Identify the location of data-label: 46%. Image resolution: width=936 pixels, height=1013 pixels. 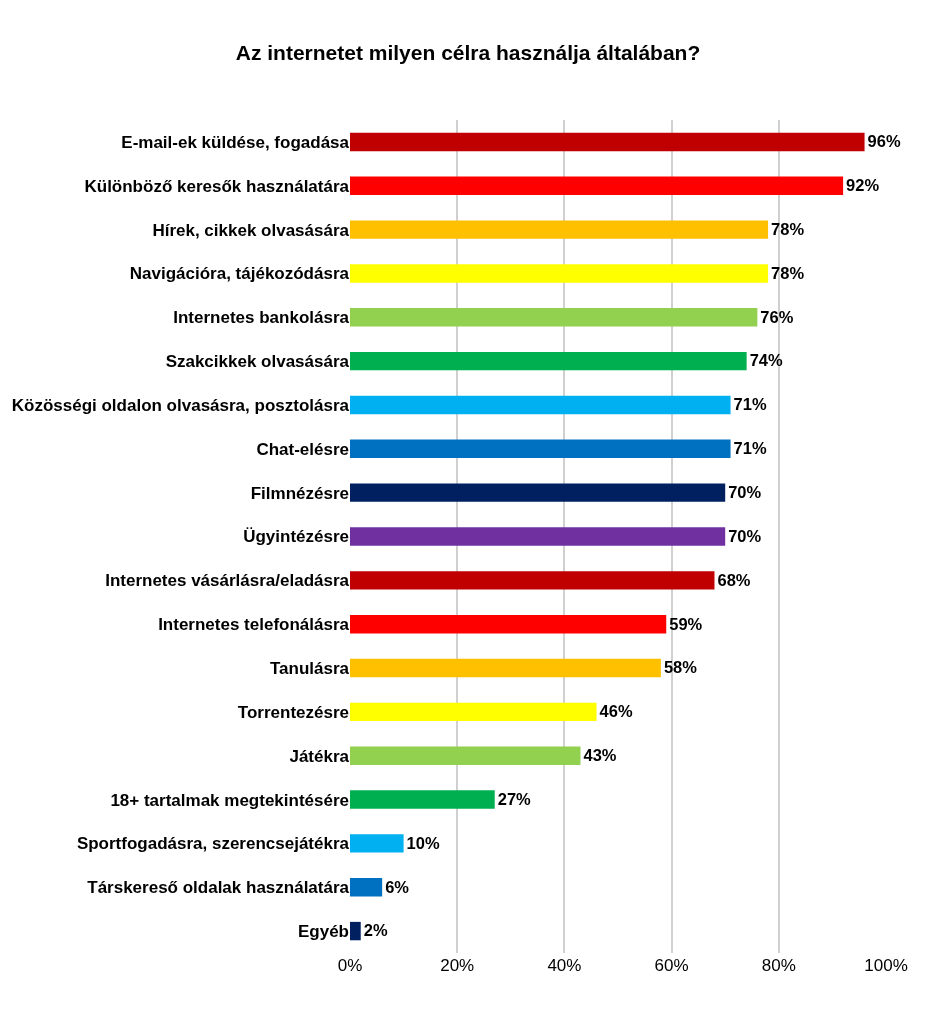
(616, 711).